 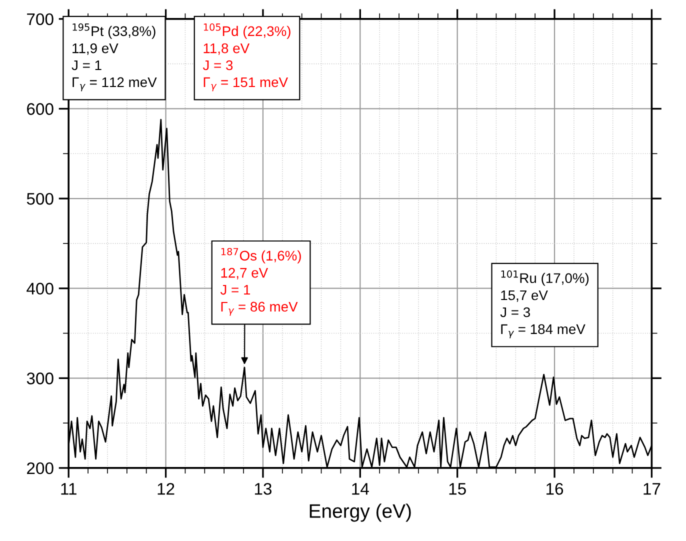 What do you see at coordinates (360, 513) in the screenshot?
I see `x-axis-title: Energy (eV)` at bounding box center [360, 513].